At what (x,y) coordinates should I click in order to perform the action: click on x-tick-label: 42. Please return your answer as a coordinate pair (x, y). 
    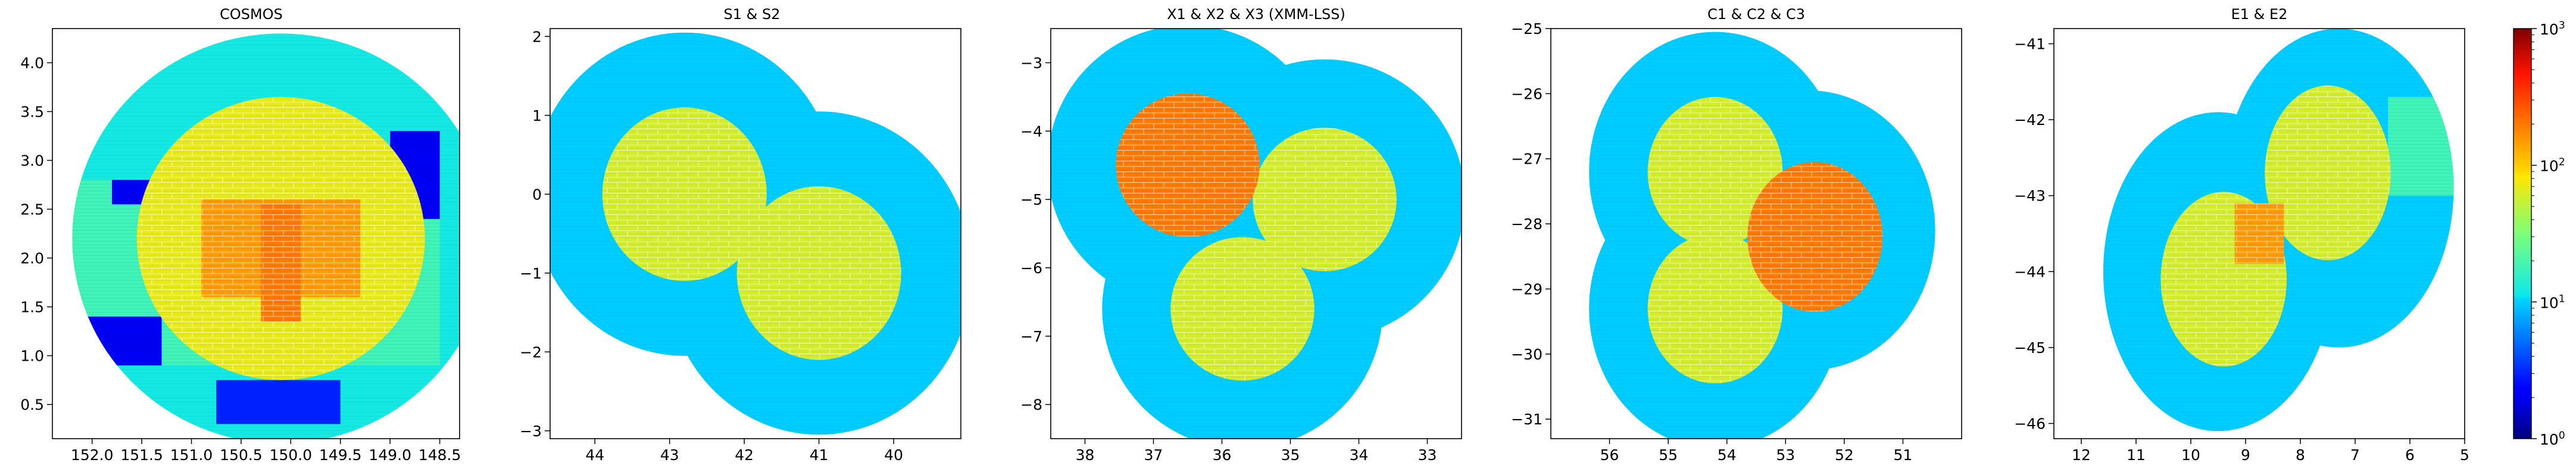
    Looking at the image, I should click on (744, 455).